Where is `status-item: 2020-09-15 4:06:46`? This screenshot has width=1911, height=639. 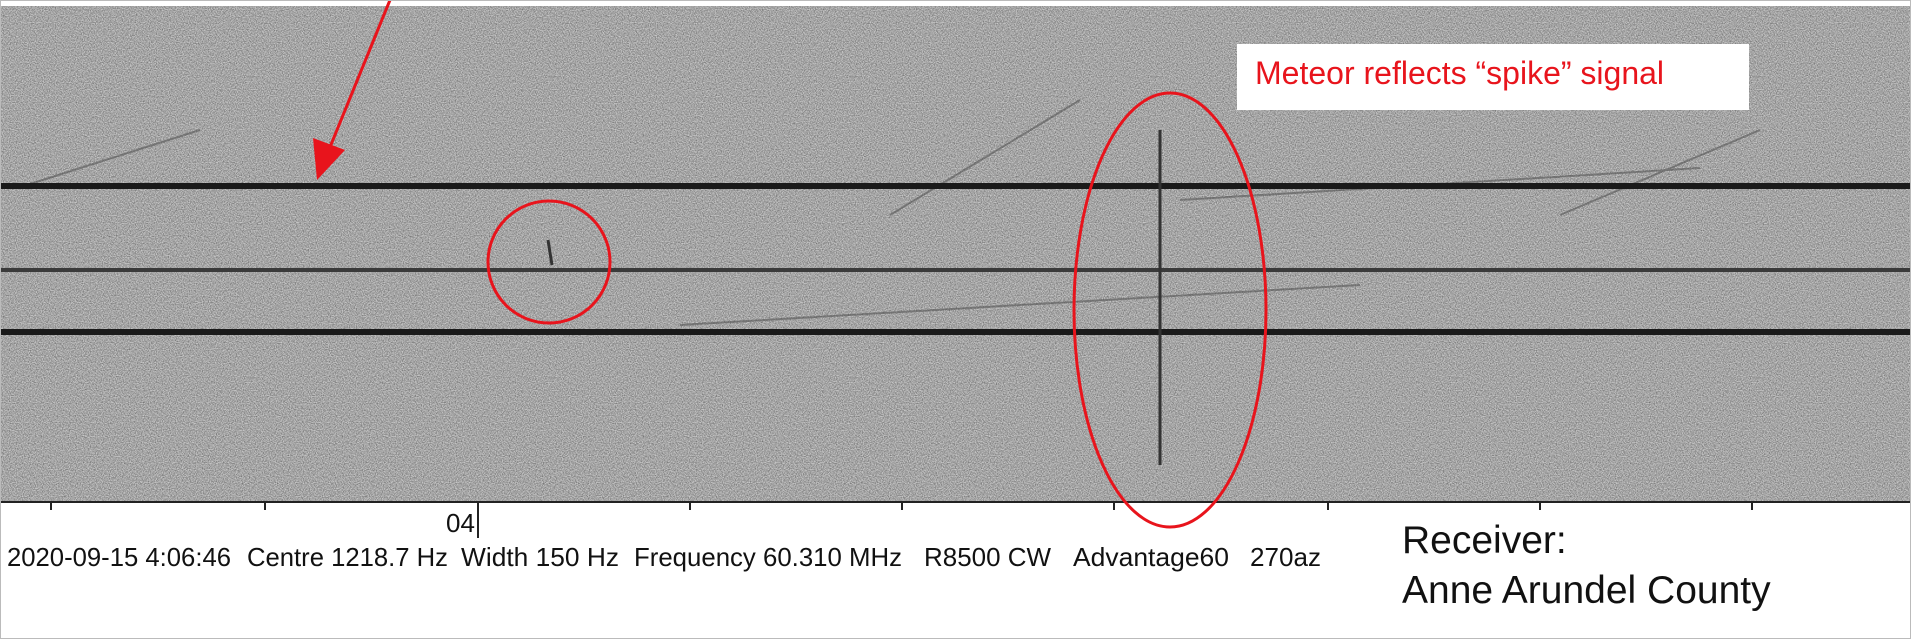 status-item: 2020-09-15 4:06:46 is located at coordinates (119, 557).